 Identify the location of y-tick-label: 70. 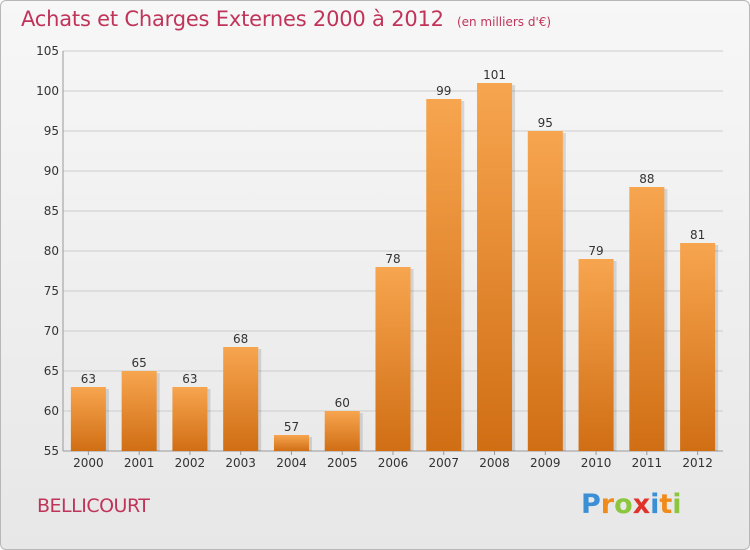
(51, 331).